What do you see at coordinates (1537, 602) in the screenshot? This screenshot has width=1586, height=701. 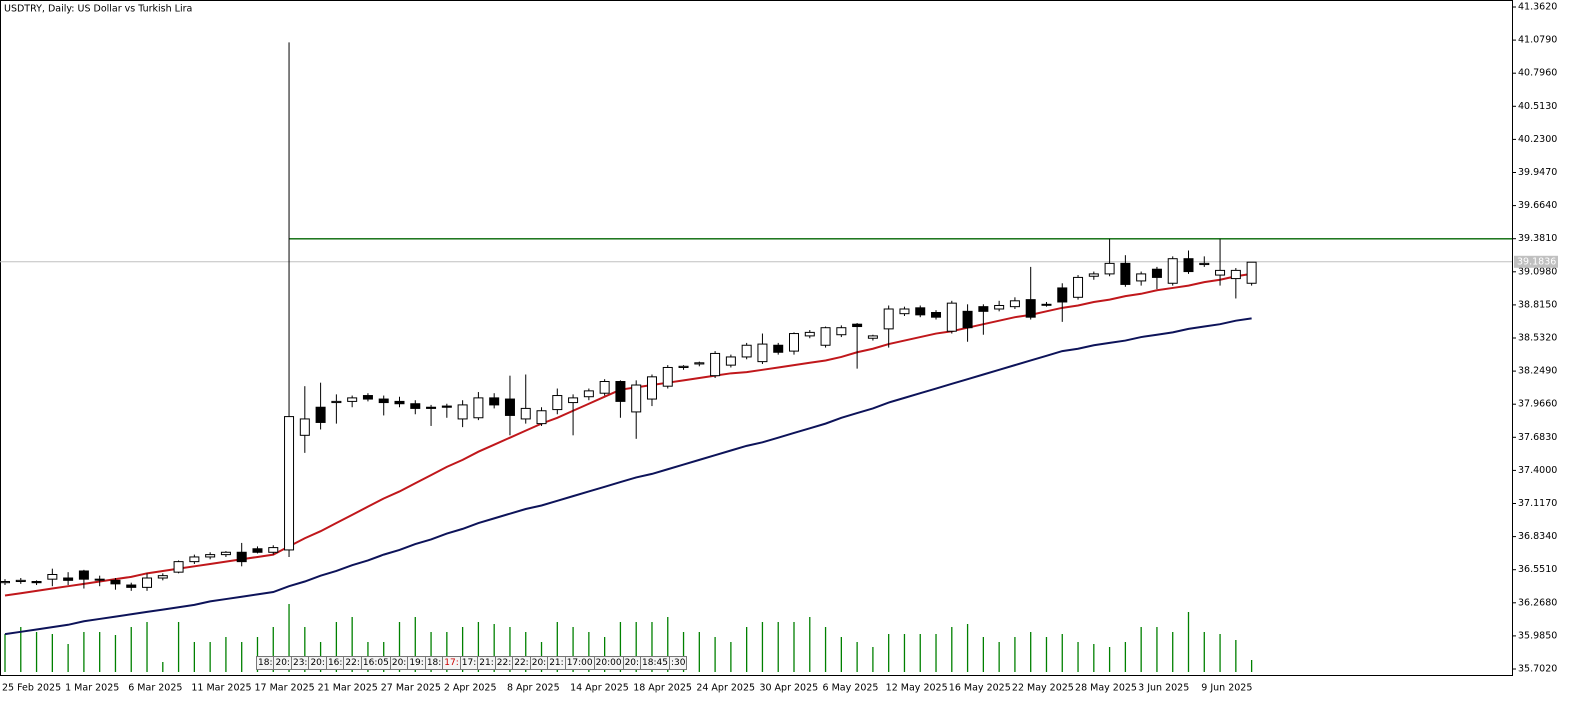 I see `y-tick-label: 36.2680` at bounding box center [1537, 602].